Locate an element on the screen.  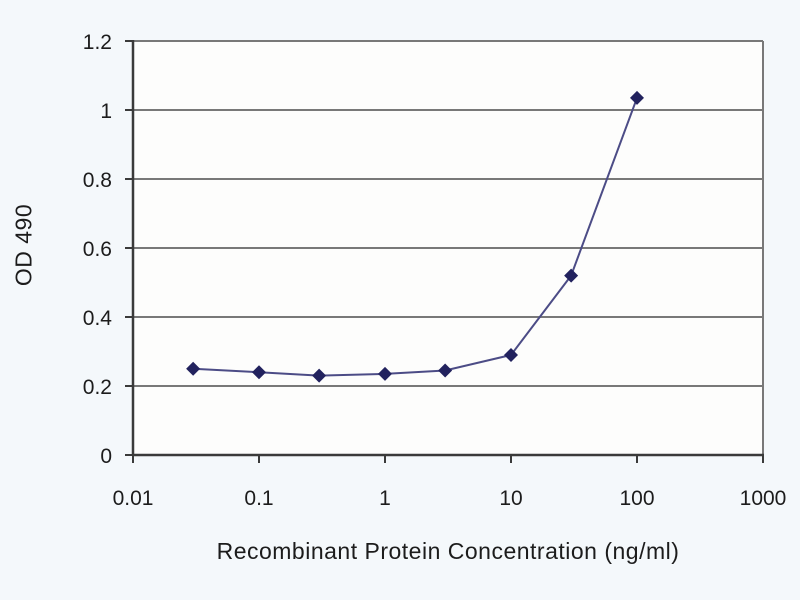
x-tick-label: 0.01 is located at coordinates (133, 498).